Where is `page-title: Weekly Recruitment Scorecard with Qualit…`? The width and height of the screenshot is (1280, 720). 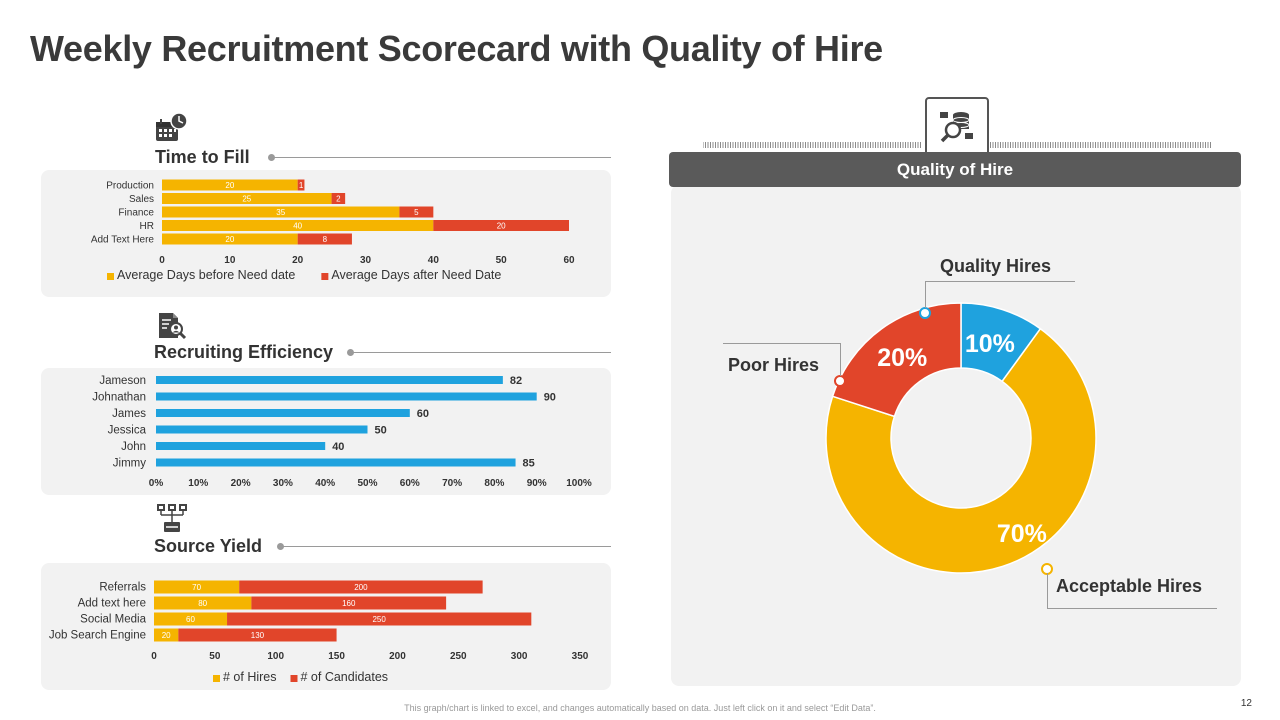
page-title: Weekly Recruitment Scorecard with Qualit… is located at coordinates (456, 48).